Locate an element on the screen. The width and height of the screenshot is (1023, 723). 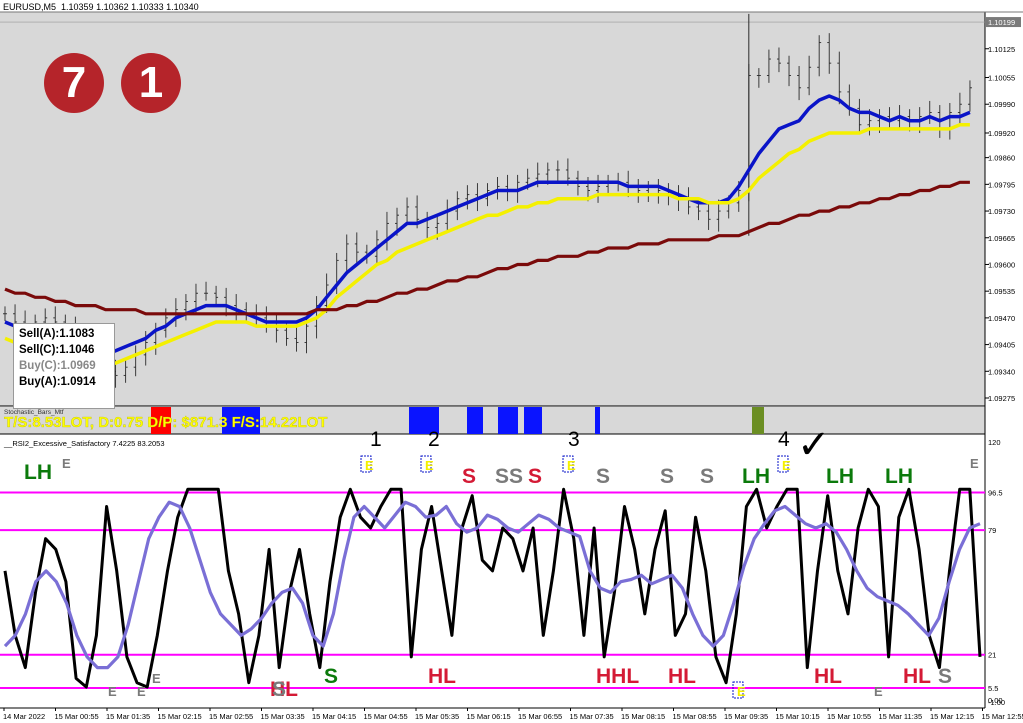
rsi-tick-label: 0.00 is located at coordinates (995, 700).